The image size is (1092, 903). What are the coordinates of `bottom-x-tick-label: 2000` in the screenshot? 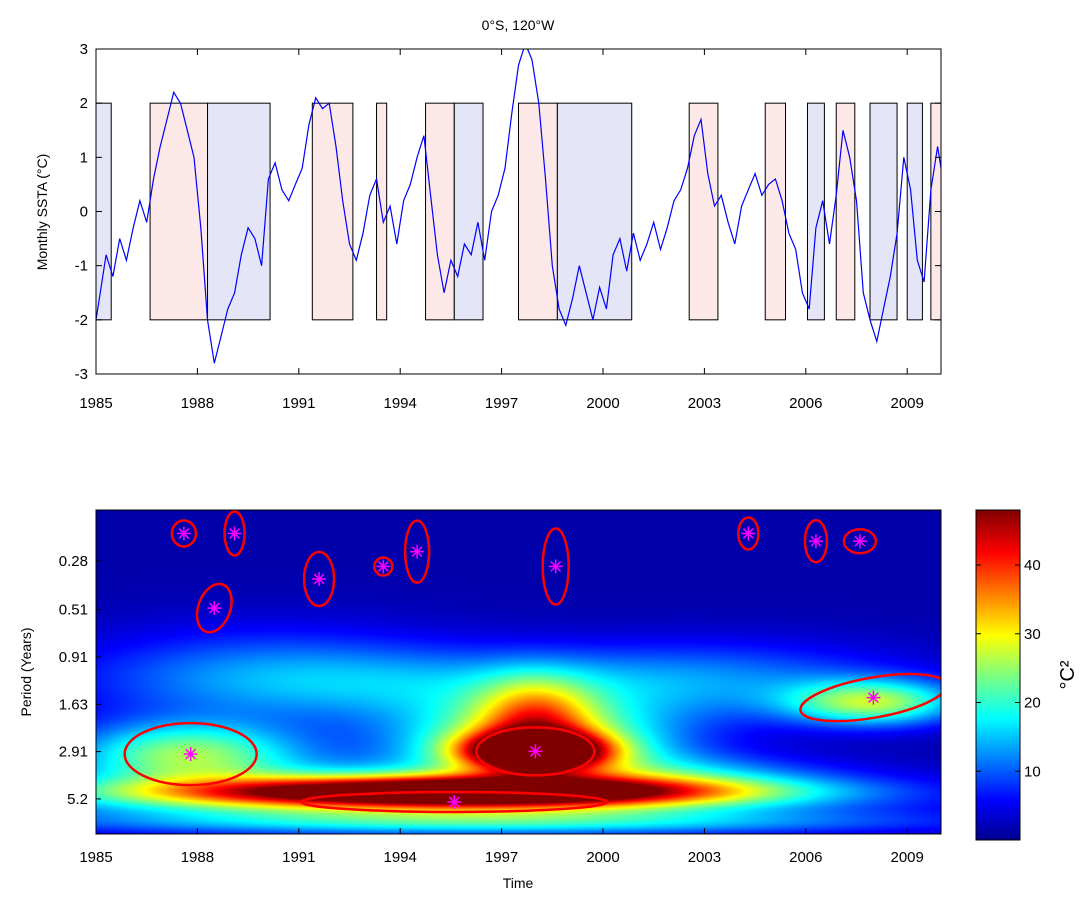 It's located at (602, 857).